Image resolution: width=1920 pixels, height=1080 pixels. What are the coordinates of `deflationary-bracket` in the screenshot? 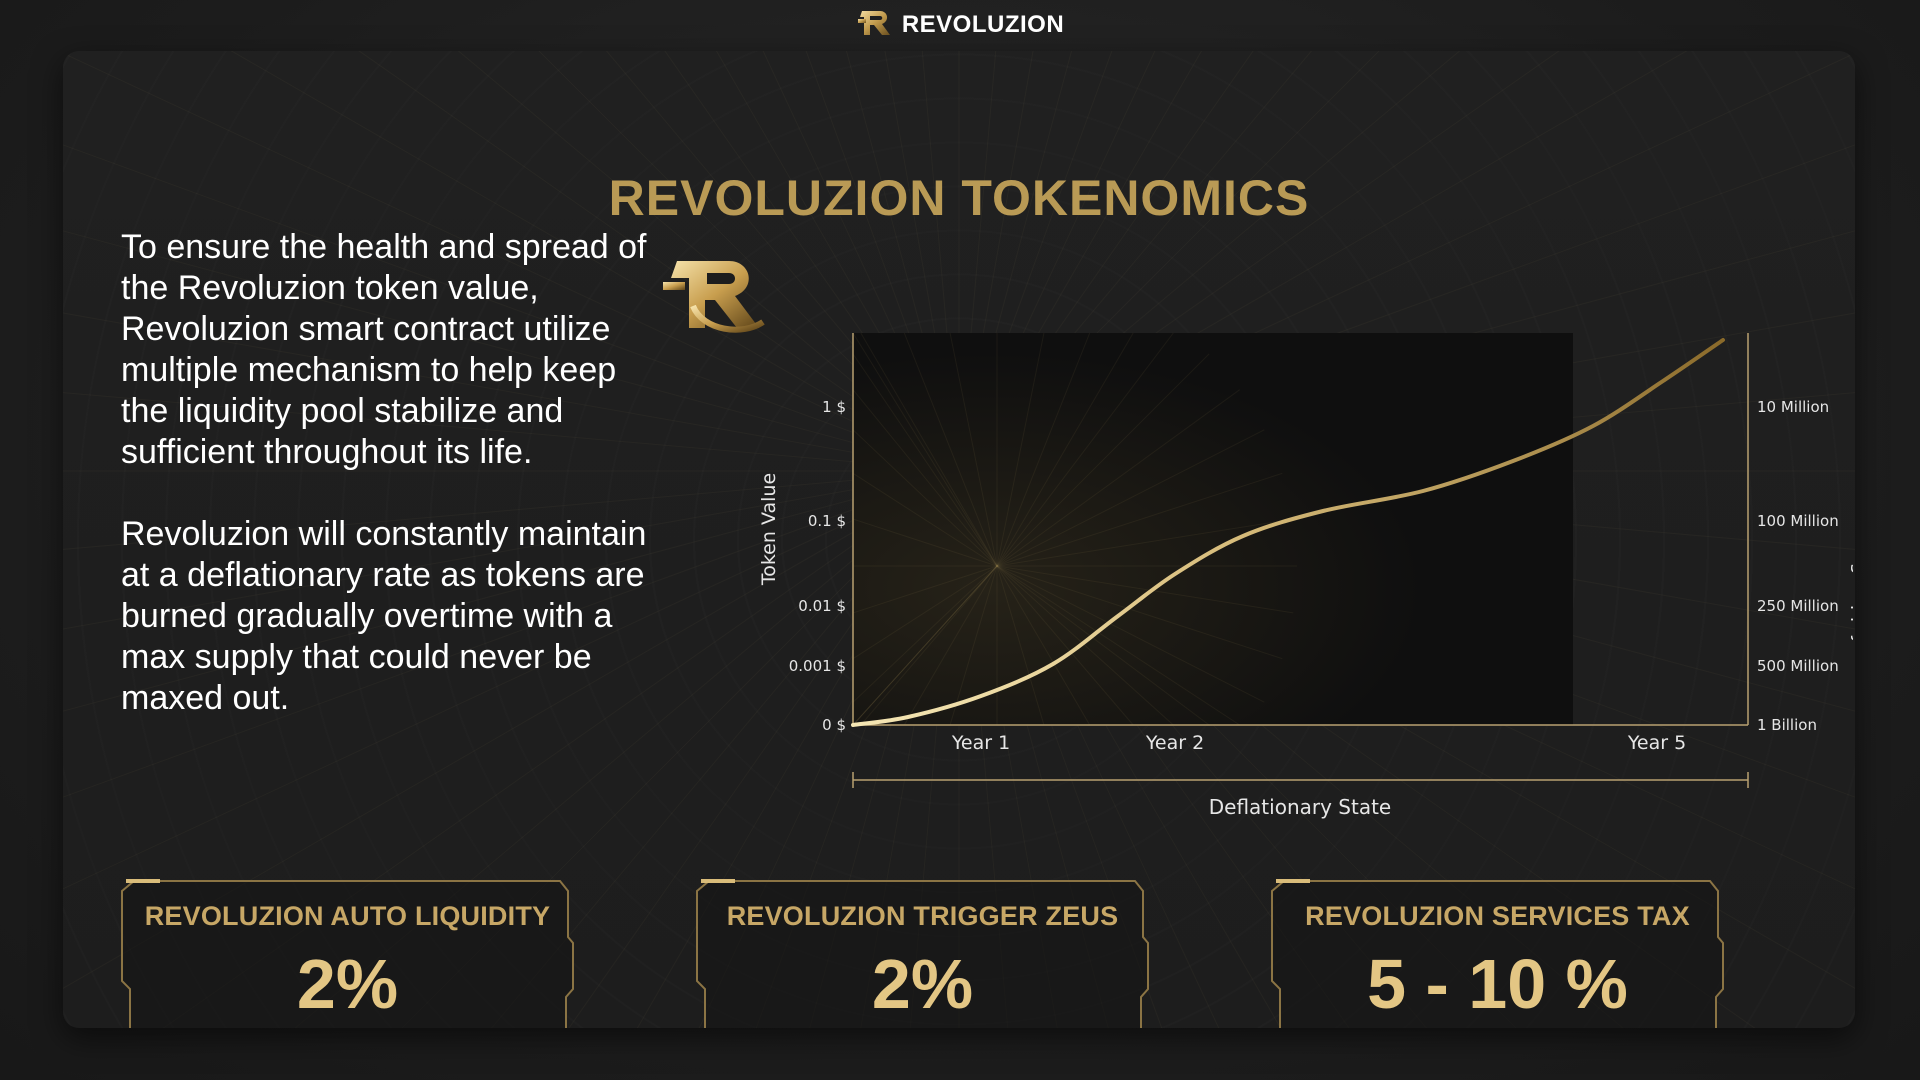 It's located at (1300, 780).